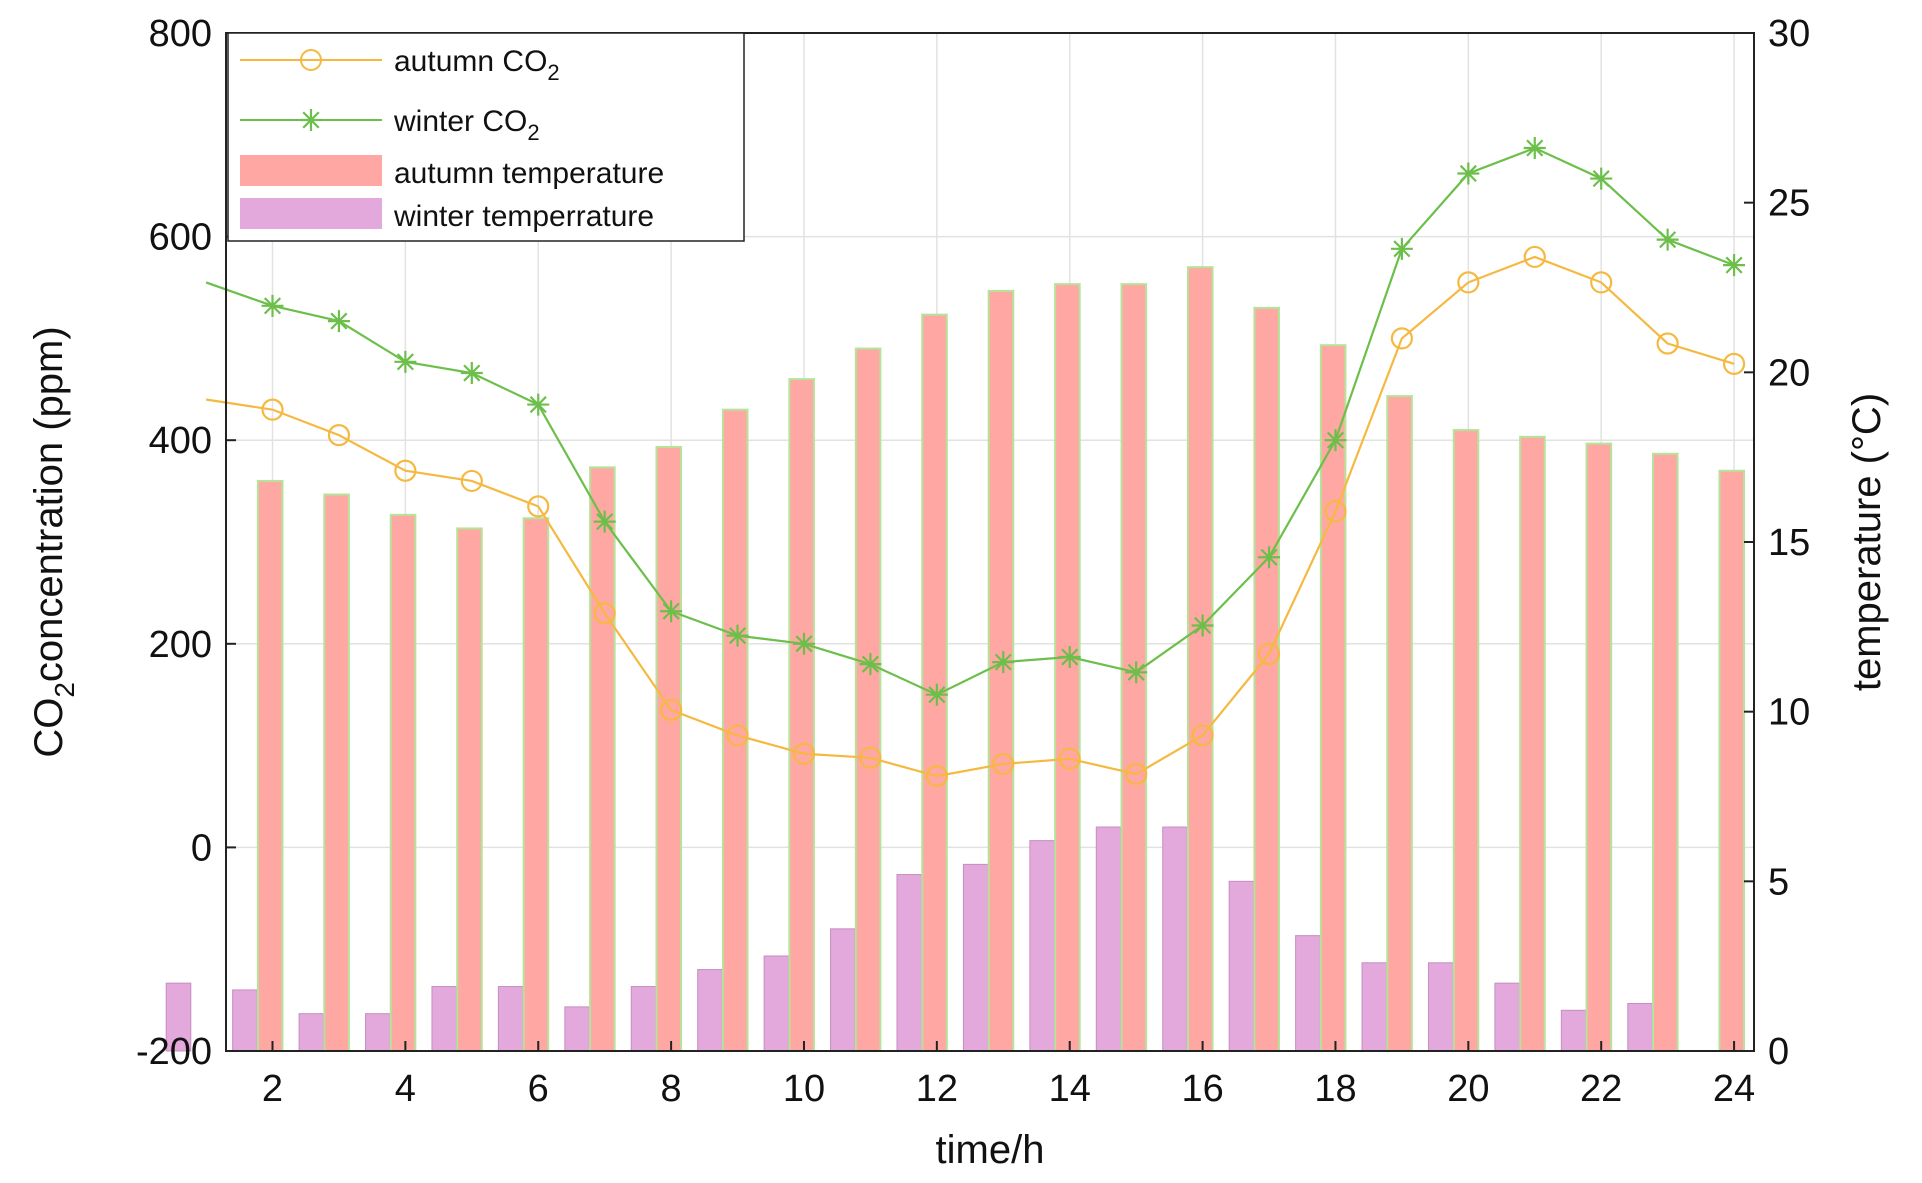 The image size is (1922, 1183). I want to click on y-right-tick-label: 15, so click(1789, 543).